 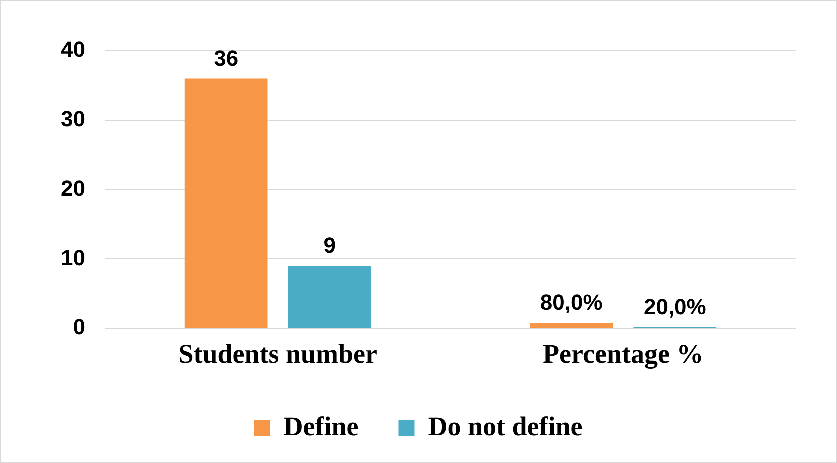 I want to click on data-label: 9, so click(x=330, y=245).